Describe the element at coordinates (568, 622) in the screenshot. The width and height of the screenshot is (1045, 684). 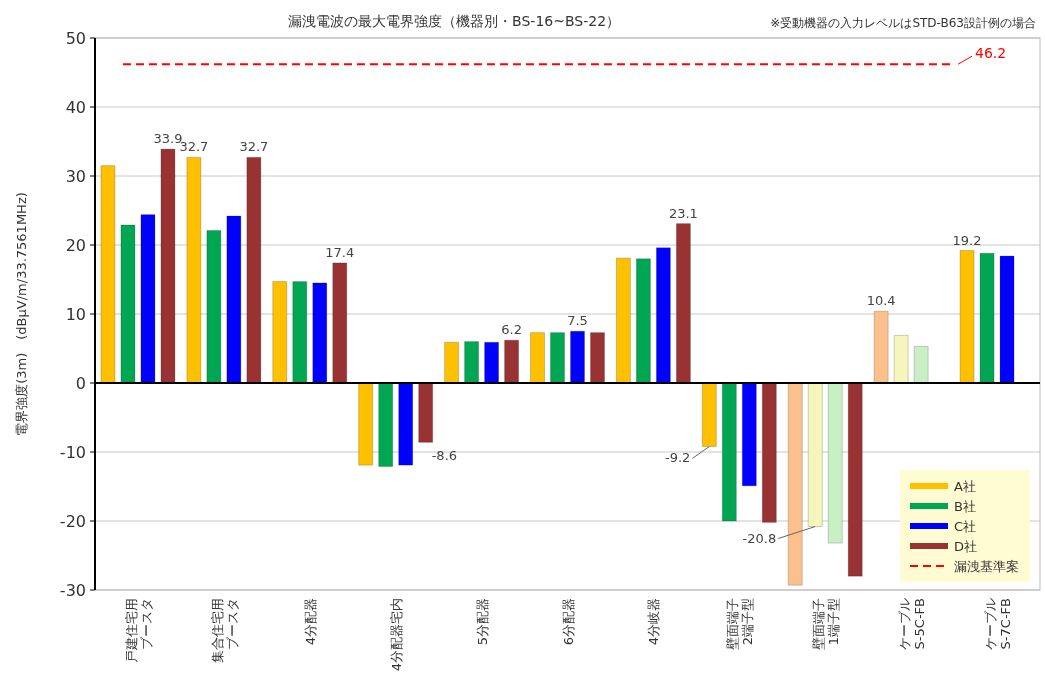
I see `x-tick-label: 6分配器` at that location.